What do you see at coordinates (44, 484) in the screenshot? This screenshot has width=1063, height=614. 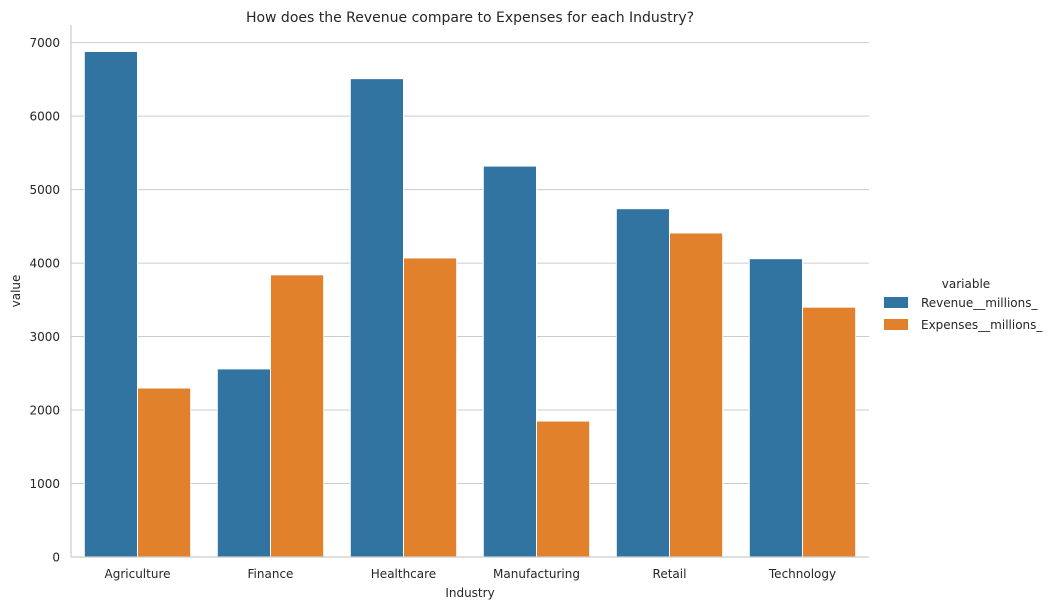 I see `y-tick-label: 1000` at bounding box center [44, 484].